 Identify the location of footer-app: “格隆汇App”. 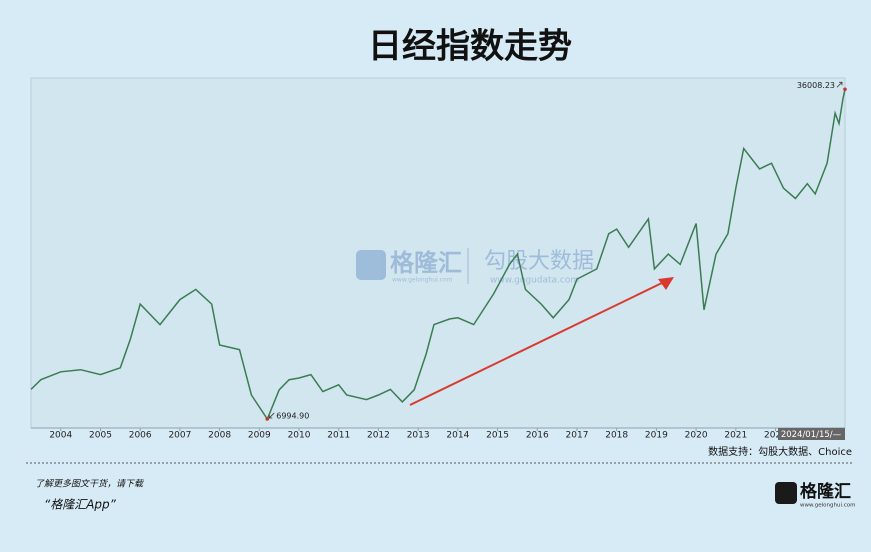
(80, 505).